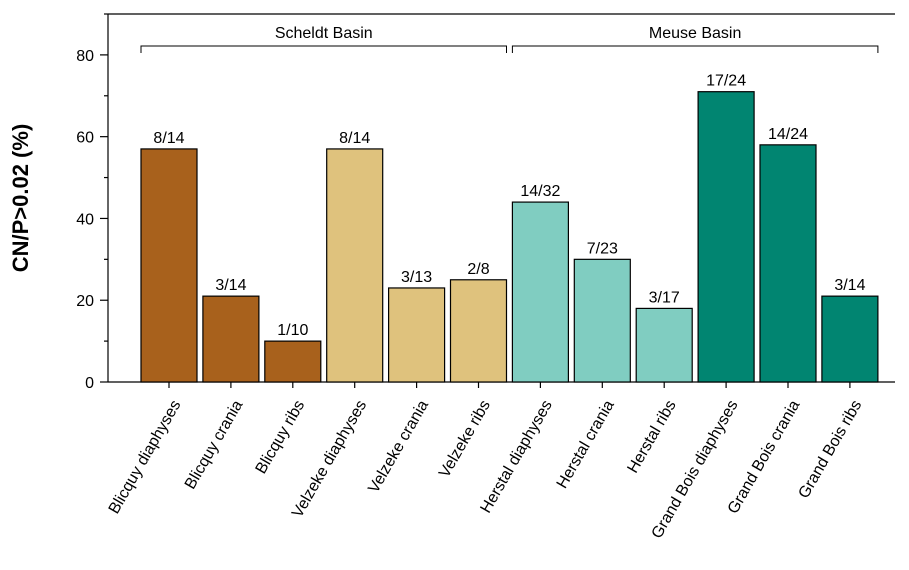 This screenshot has height=570, width=909. Describe the element at coordinates (281, 437) in the screenshot. I see `x-tick-label: Blicquy ribs` at that location.